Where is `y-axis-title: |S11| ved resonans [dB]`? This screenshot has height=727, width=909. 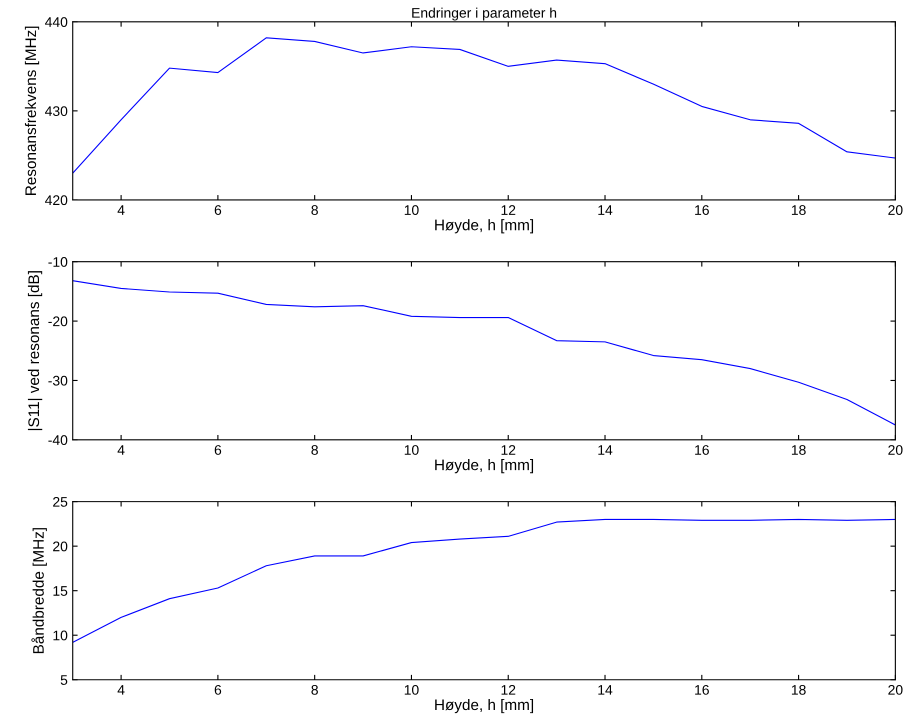 y-axis-title: |S11| ved resonans [dB] is located at coordinates (35, 350).